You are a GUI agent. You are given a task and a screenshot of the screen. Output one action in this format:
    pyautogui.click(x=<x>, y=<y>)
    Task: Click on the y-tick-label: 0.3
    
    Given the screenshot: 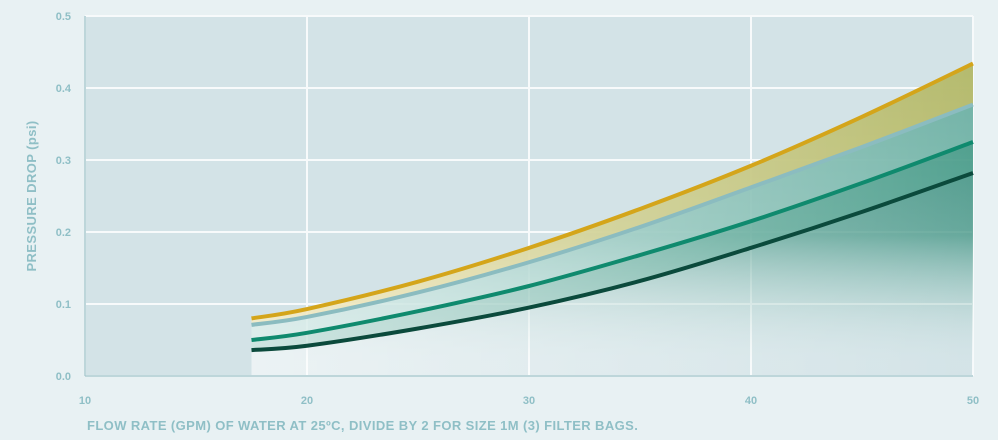 What is the action you would take?
    pyautogui.click(x=63, y=161)
    